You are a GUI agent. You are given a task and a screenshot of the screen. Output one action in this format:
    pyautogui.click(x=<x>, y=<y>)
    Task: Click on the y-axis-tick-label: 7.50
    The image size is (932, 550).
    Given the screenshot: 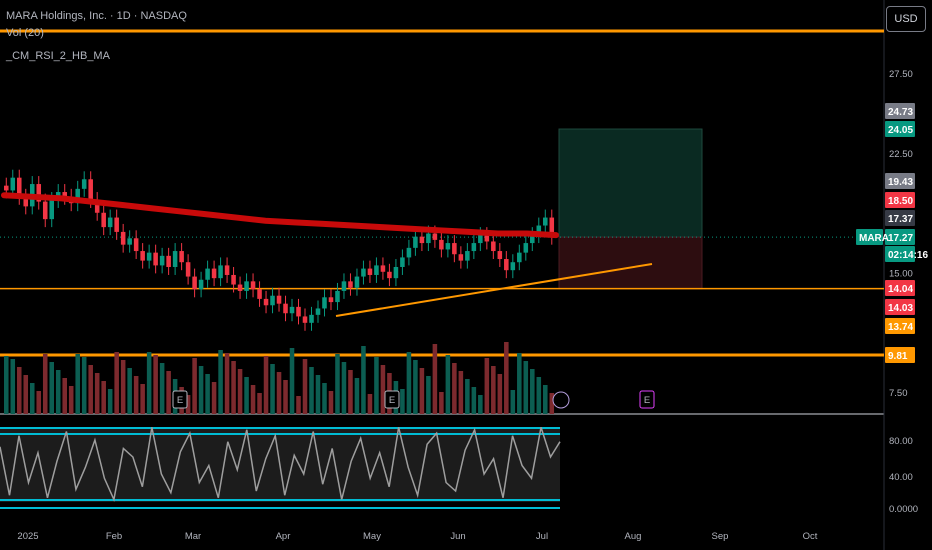 What is the action you would take?
    pyautogui.click(x=898, y=393)
    